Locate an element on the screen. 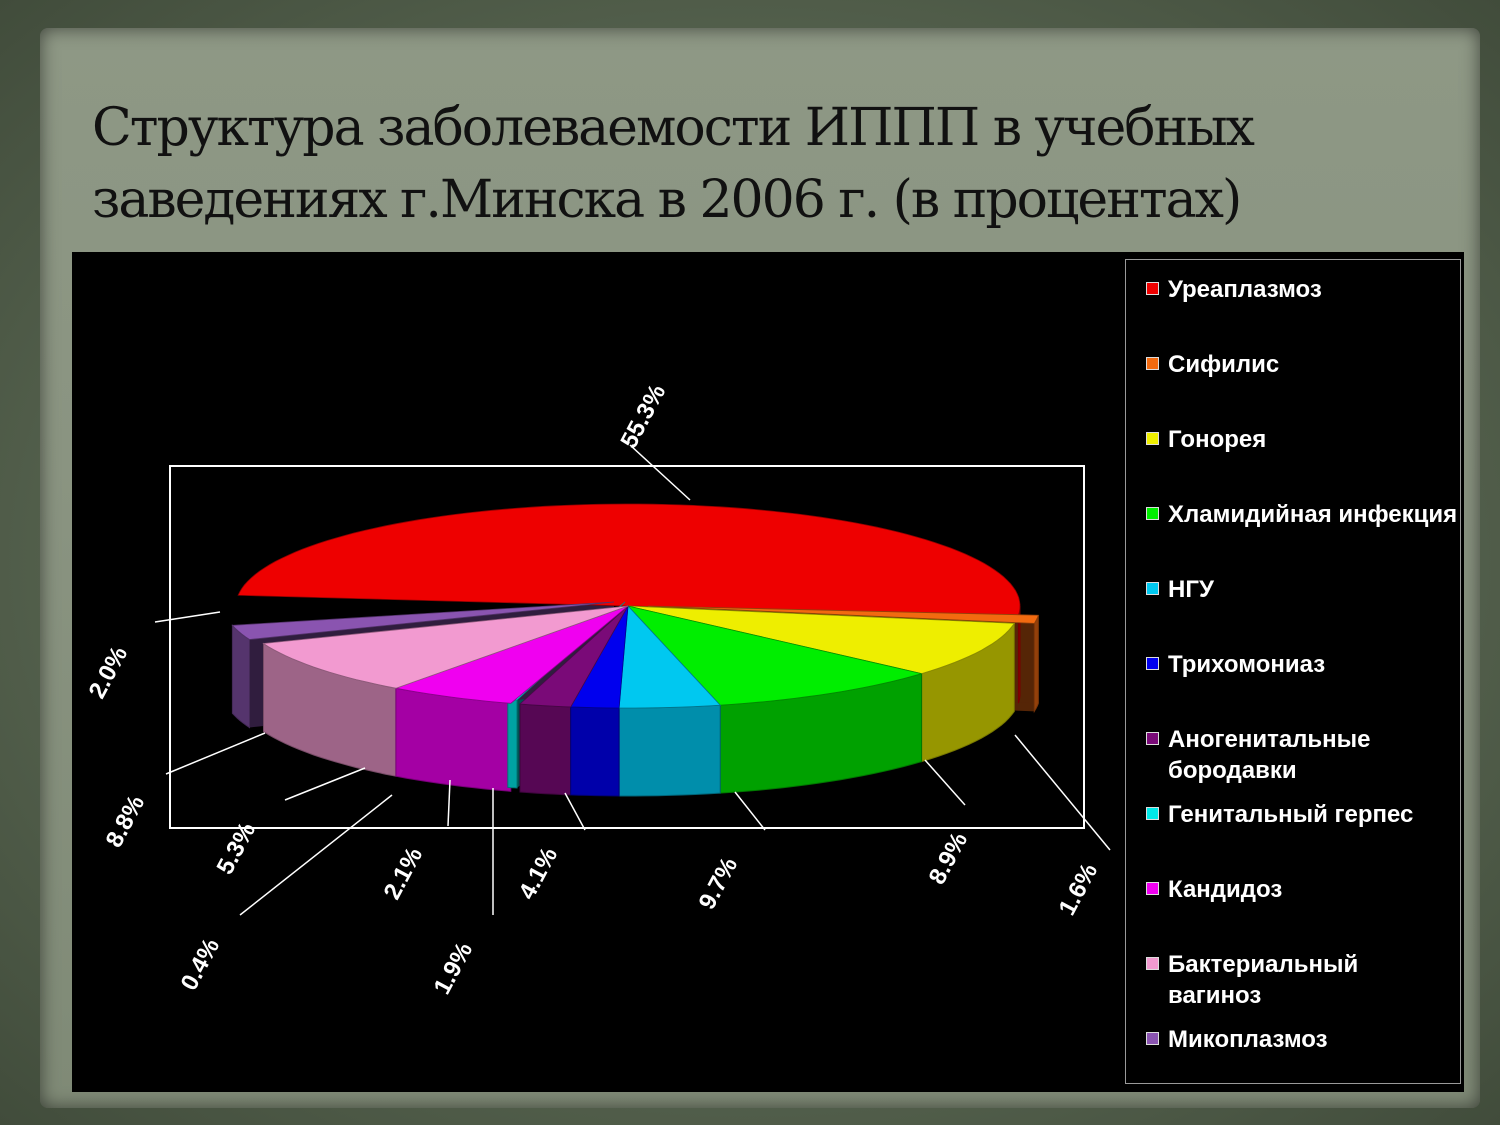 The height and width of the screenshot is (1125, 1500). legend-label: Сифилис is located at coordinates (1224, 364).